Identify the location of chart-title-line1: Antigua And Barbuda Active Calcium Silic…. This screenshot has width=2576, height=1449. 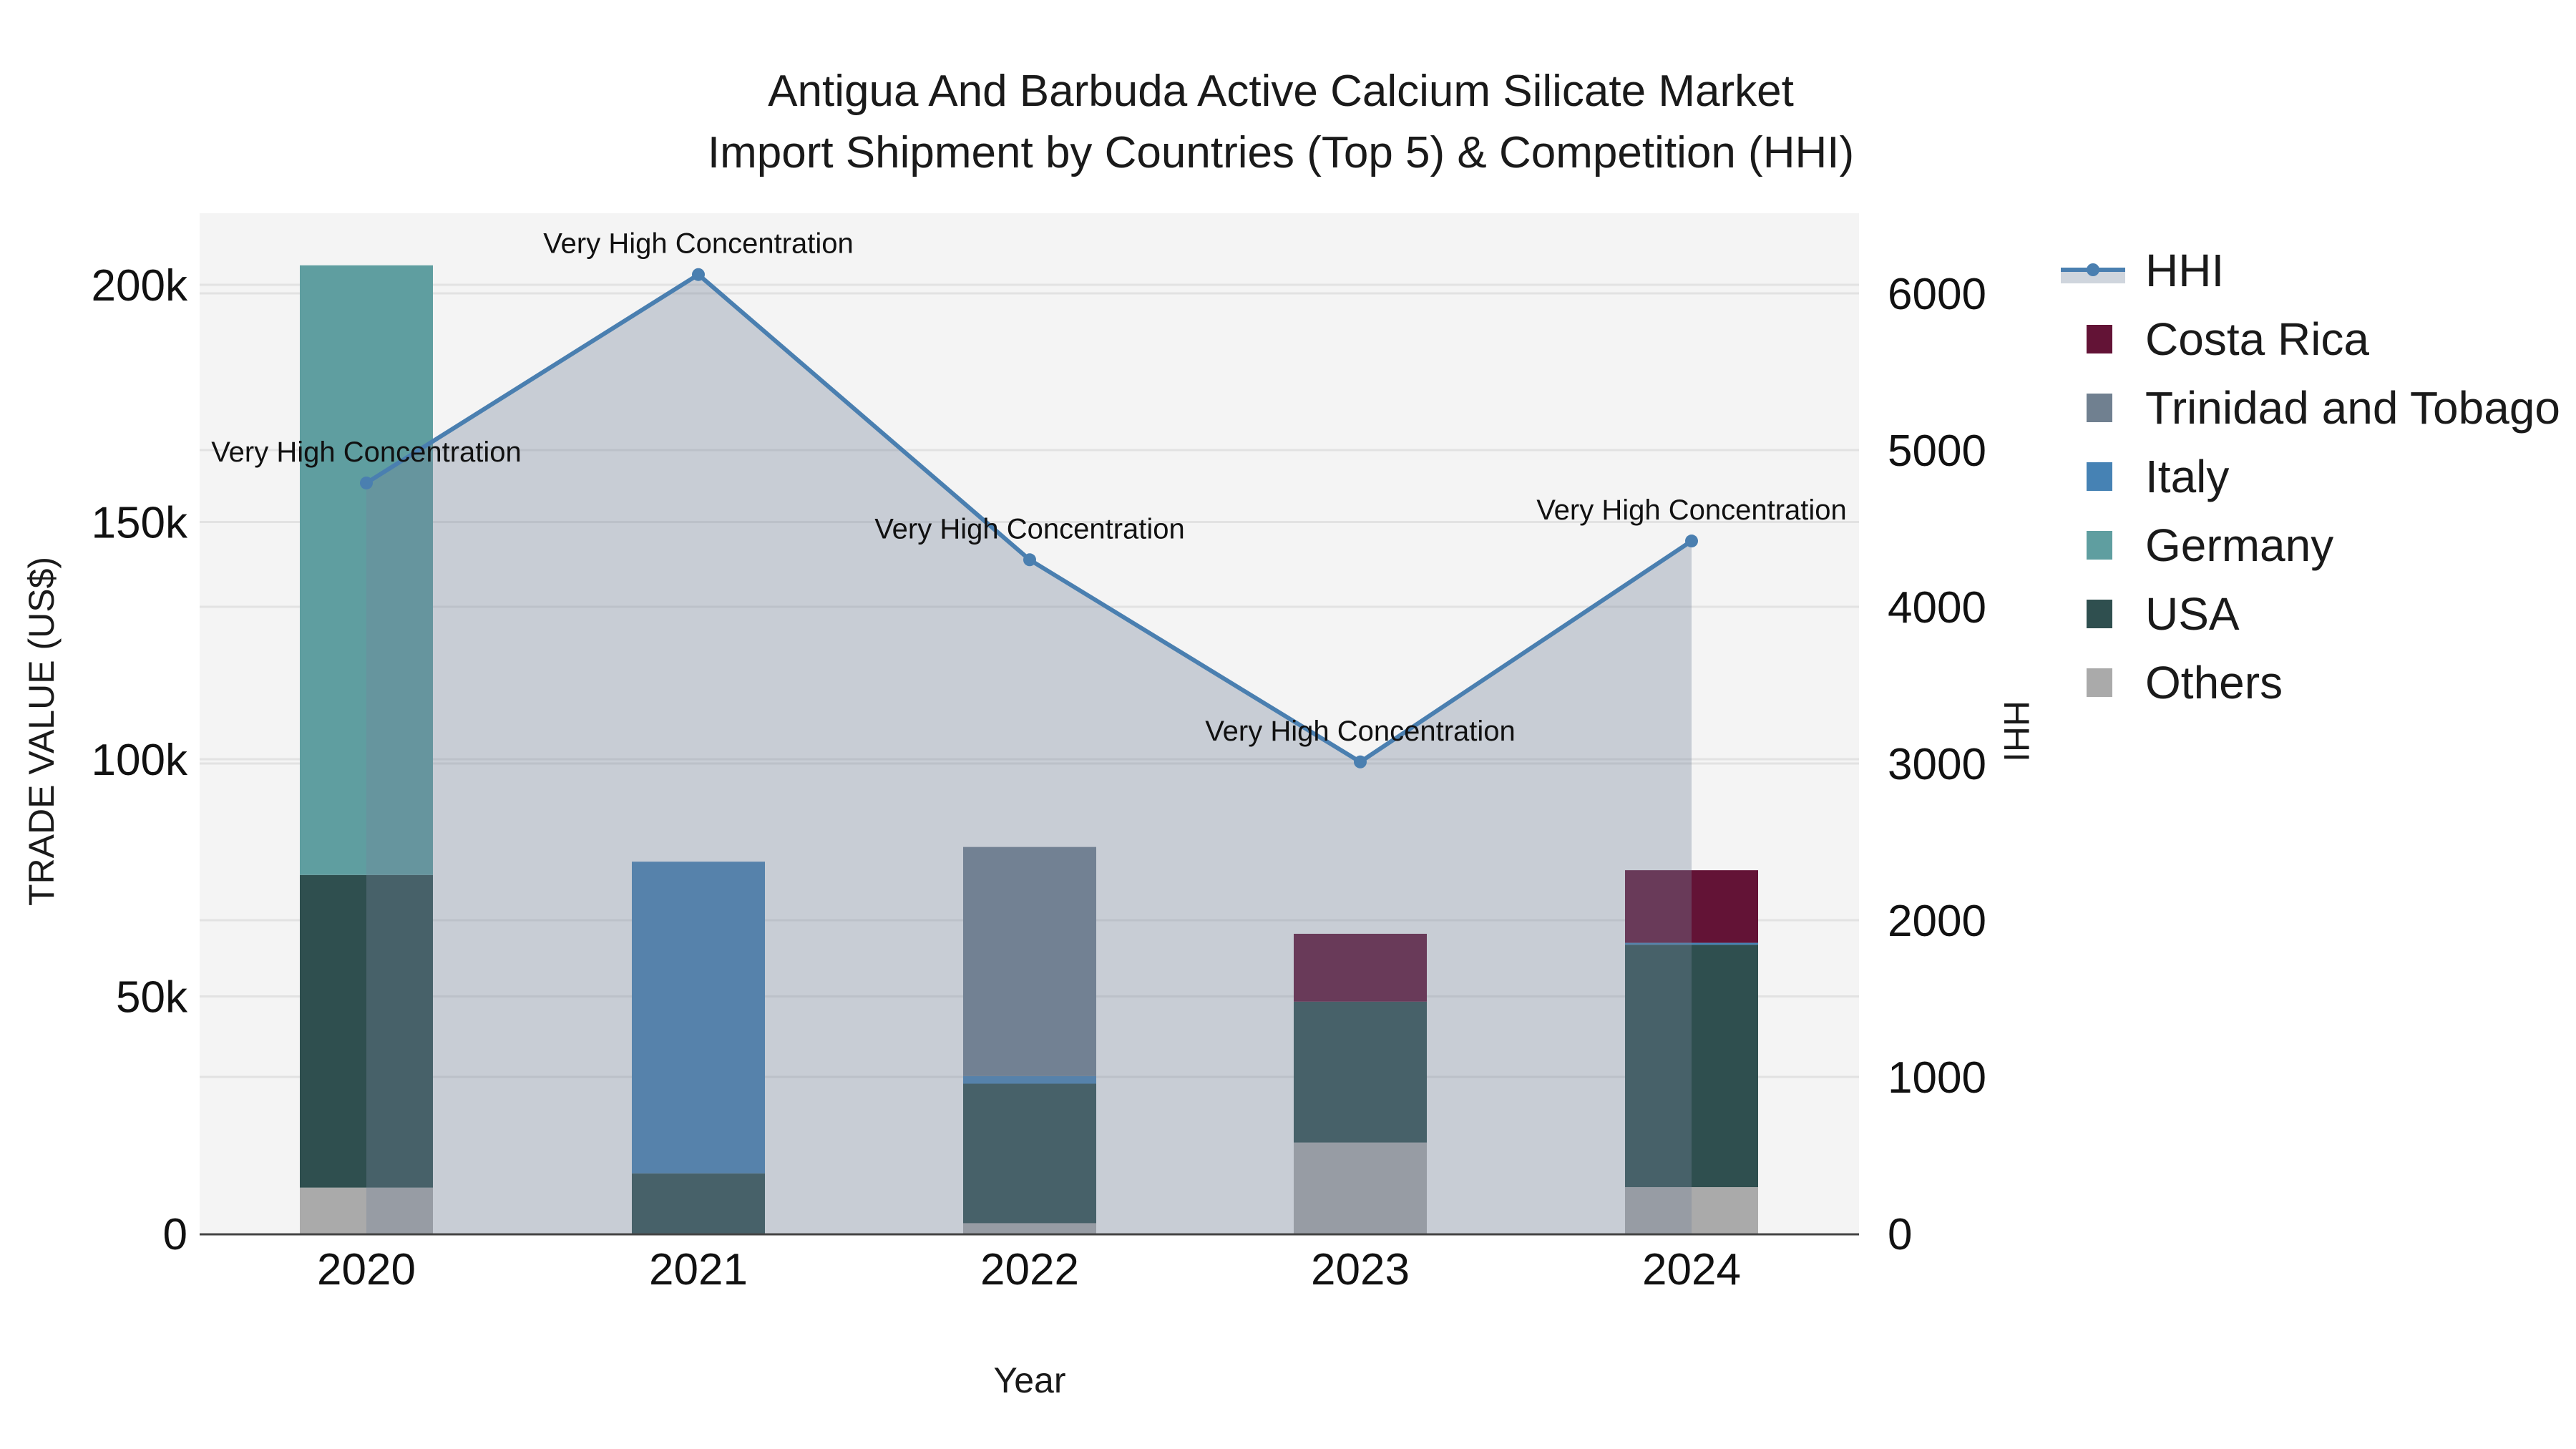
(1281, 91).